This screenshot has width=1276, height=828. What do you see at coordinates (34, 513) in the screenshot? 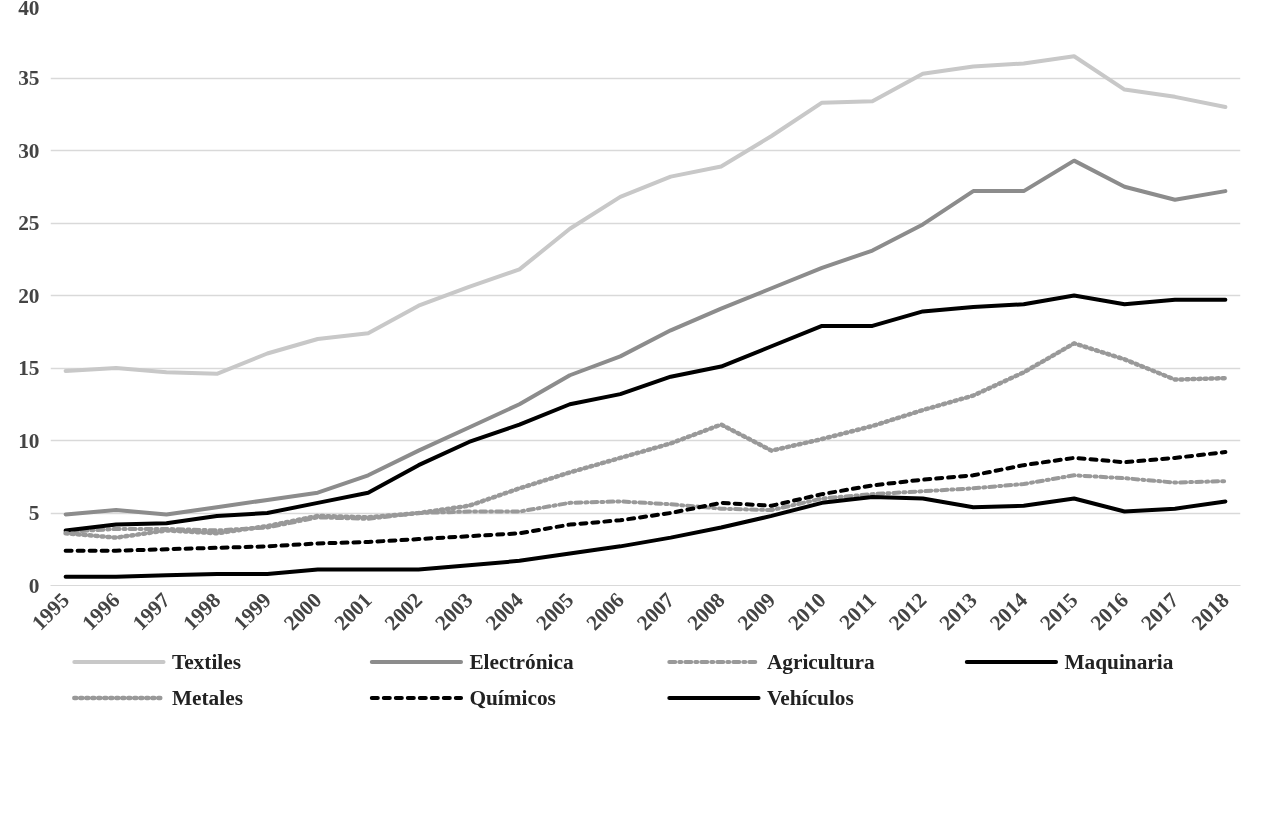
I see `y-tick-label: 5` at bounding box center [34, 513].